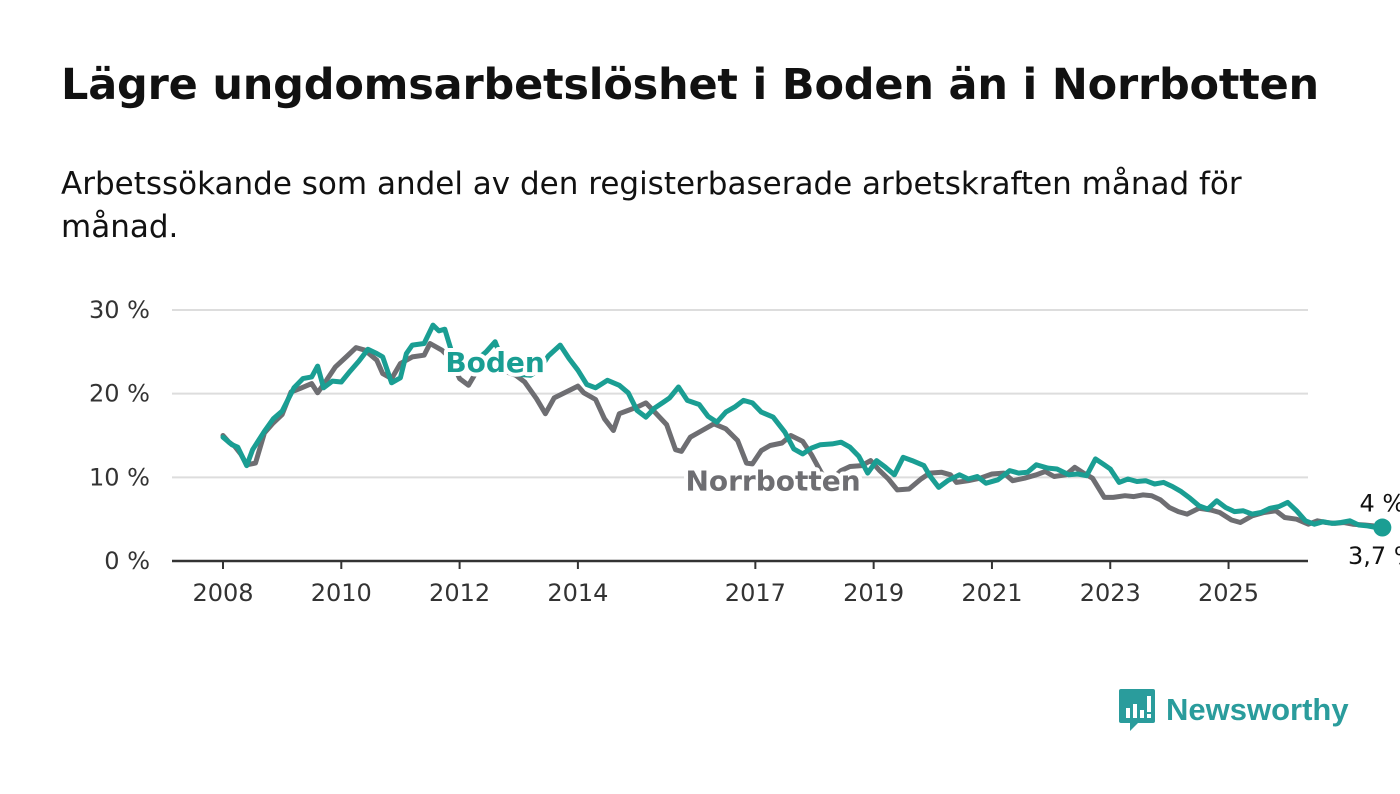  I want to click on y-tick-label: 20 %, so click(119, 394).